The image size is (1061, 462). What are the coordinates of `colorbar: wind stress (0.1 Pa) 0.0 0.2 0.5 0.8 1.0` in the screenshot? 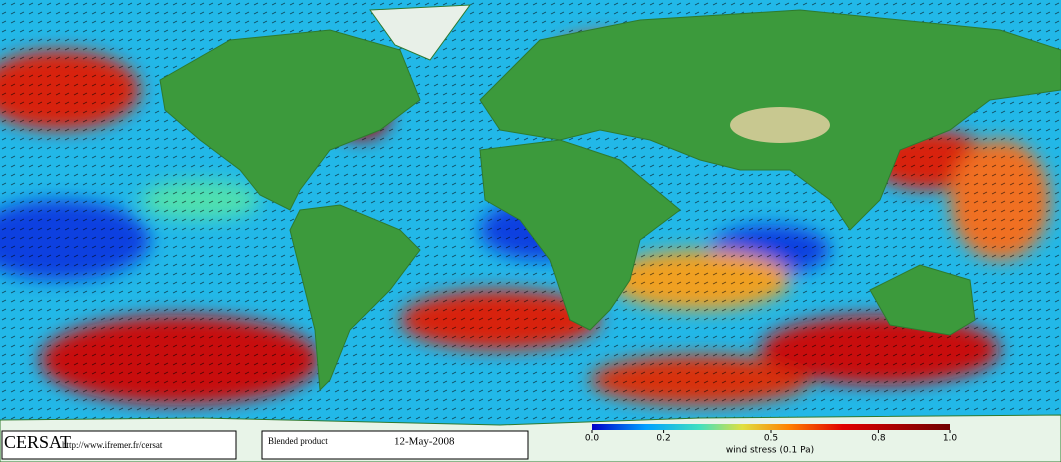 It's located at (771, 440).